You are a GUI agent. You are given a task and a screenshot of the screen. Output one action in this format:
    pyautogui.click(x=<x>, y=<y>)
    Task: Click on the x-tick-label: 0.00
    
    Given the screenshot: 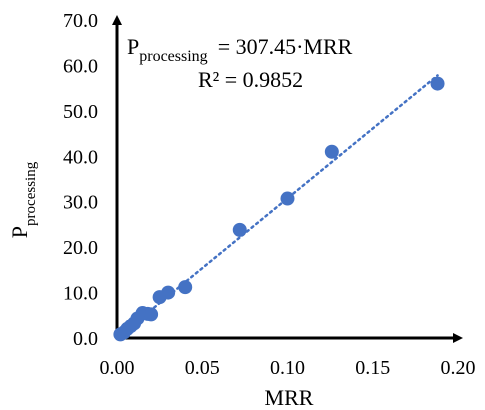 What is the action you would take?
    pyautogui.click(x=117, y=368)
    